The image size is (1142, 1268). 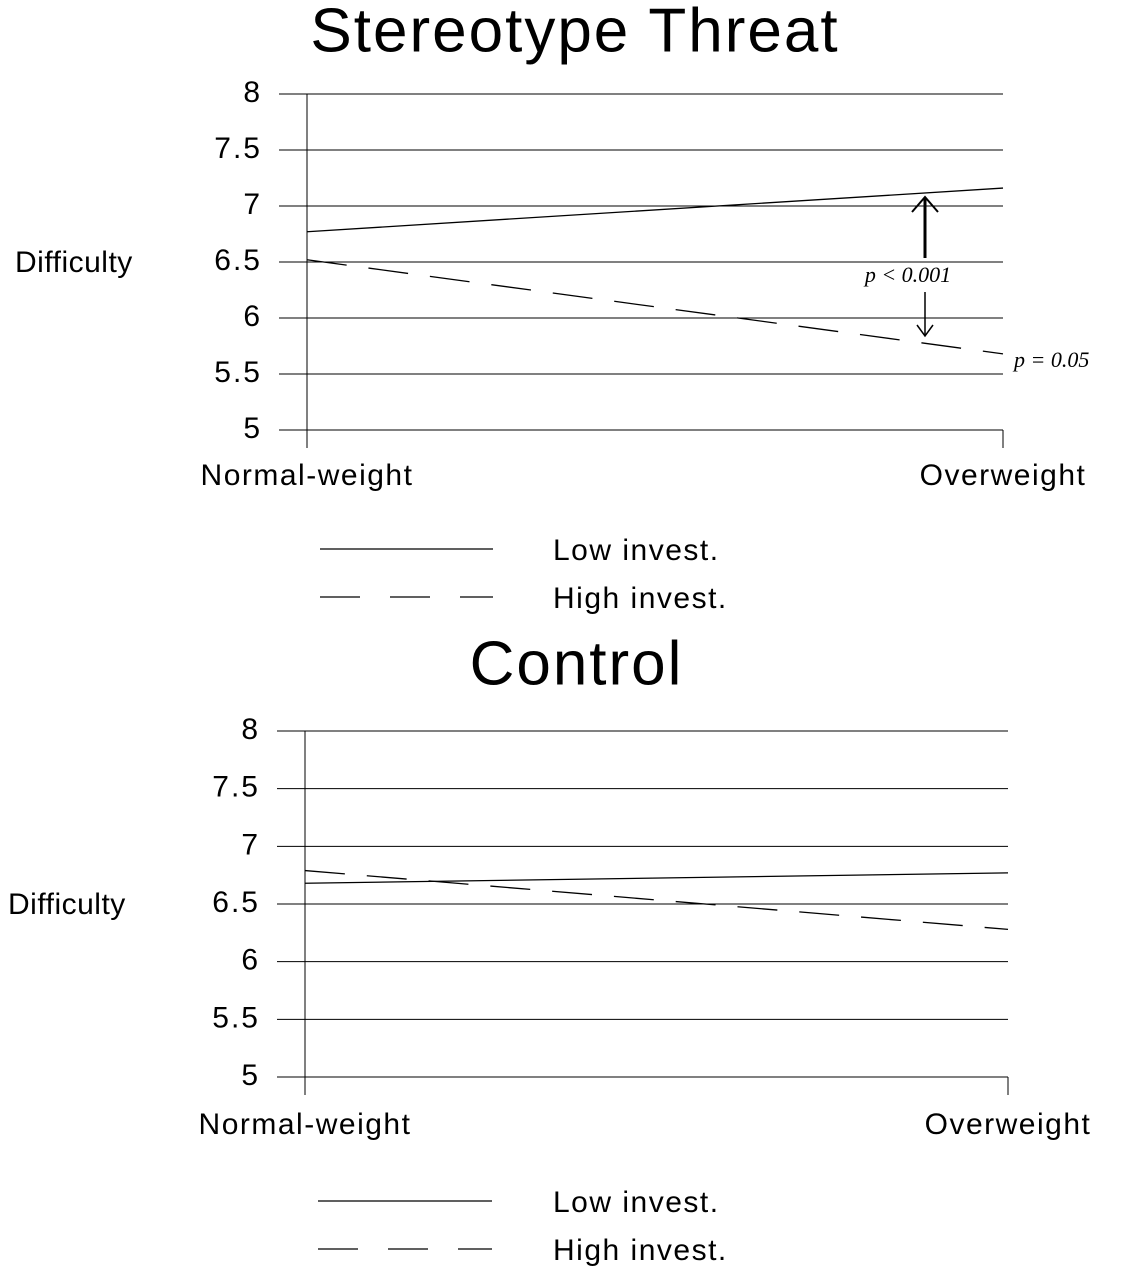 I want to click on significance-arrow, so click(x=925, y=266).